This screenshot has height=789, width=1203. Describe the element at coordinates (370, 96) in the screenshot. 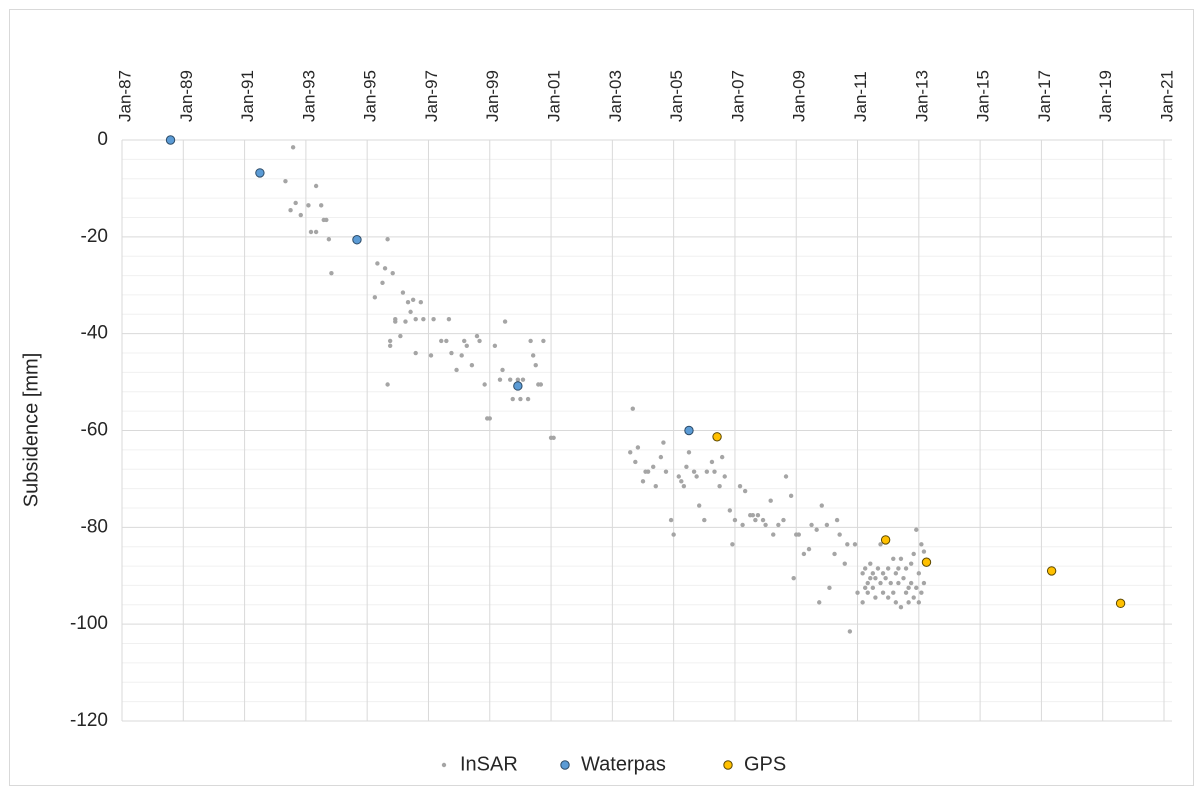

I see `x-tick-label: Jan-95` at that location.